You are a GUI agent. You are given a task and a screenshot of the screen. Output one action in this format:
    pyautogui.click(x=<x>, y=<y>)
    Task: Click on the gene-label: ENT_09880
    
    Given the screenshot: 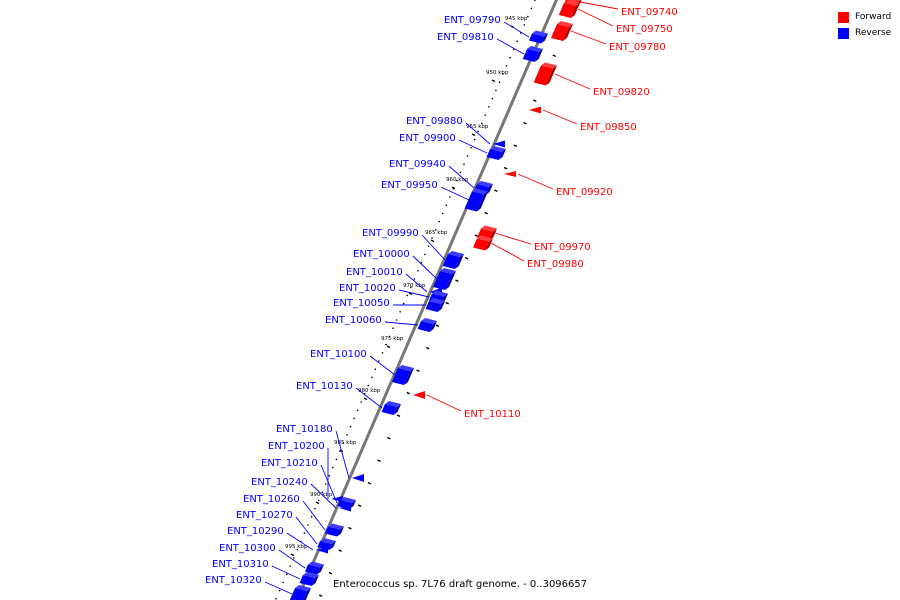 What is the action you would take?
    pyautogui.click(x=434, y=121)
    